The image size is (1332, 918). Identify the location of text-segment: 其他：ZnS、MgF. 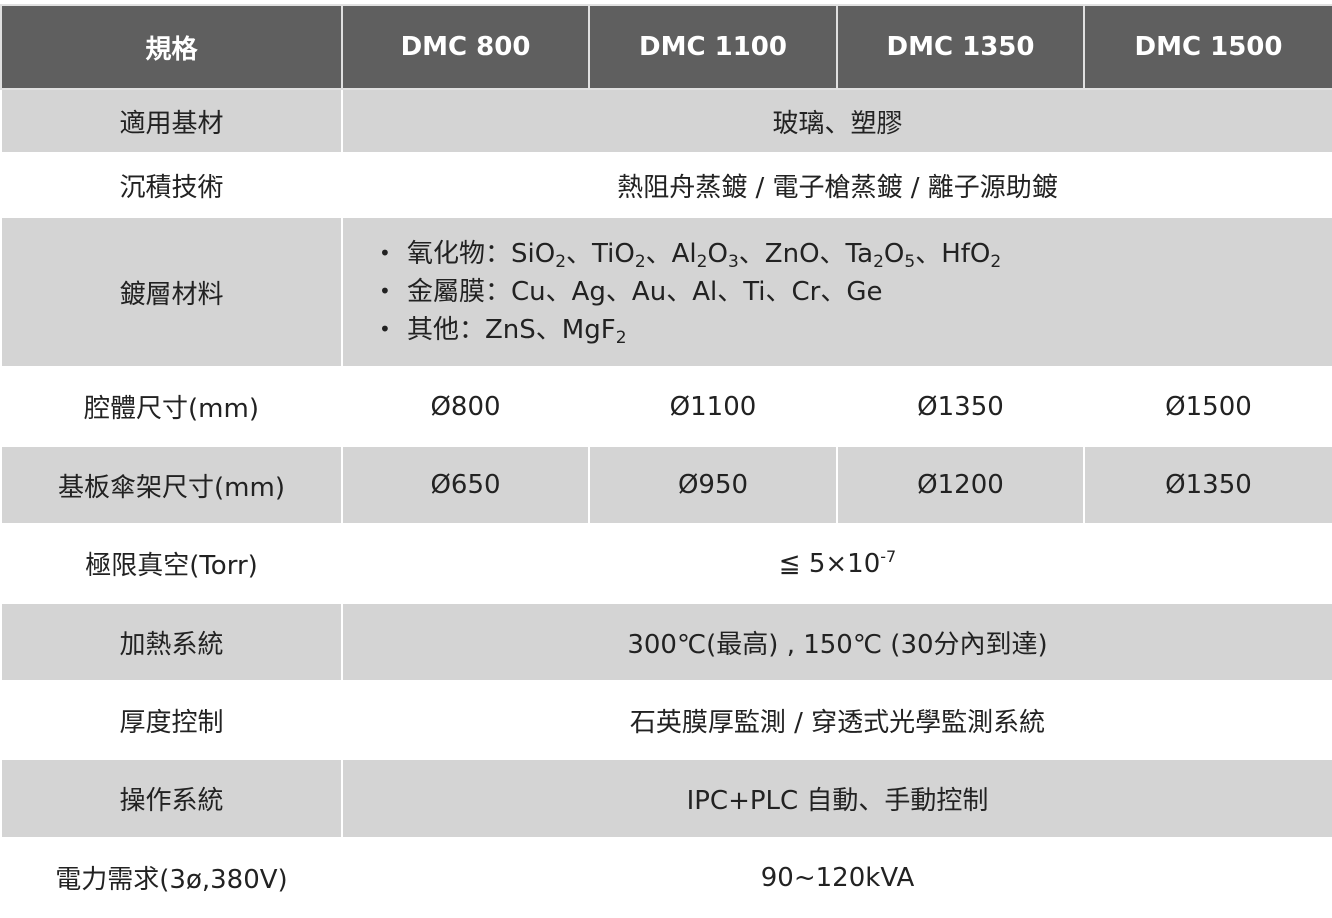
(511, 330).